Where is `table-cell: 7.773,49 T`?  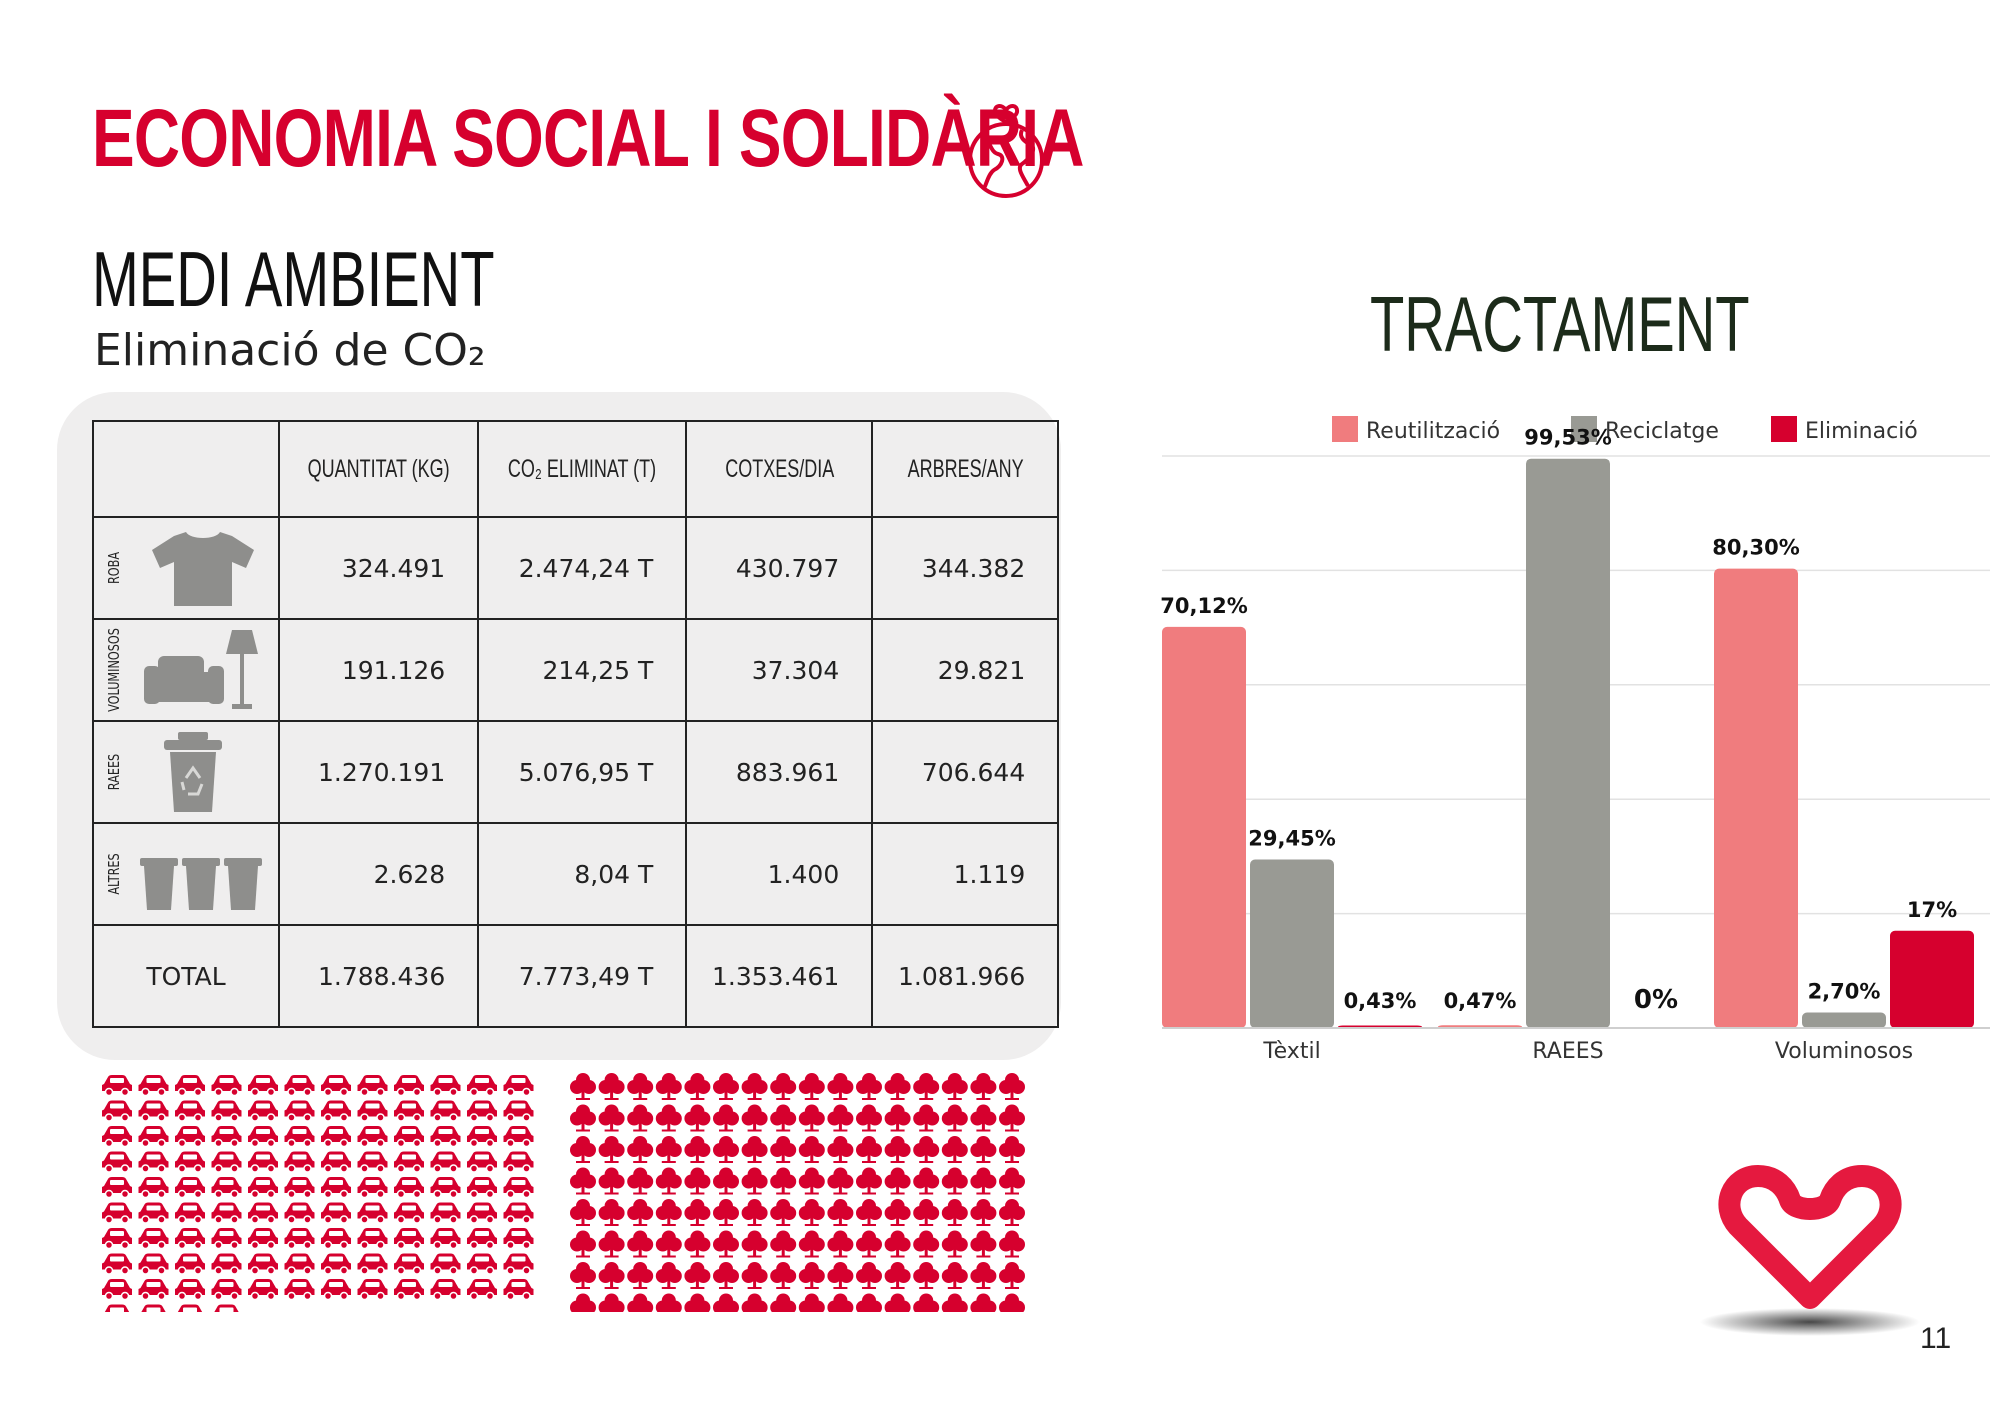
table-cell: 7.773,49 T is located at coordinates (582, 976).